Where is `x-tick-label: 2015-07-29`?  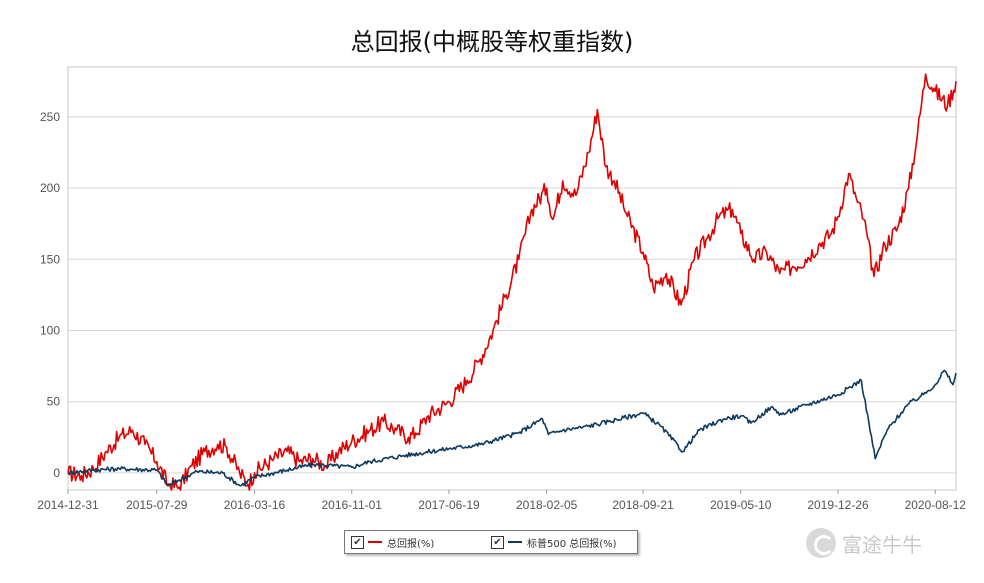 x-tick-label: 2015-07-29 is located at coordinates (157, 505).